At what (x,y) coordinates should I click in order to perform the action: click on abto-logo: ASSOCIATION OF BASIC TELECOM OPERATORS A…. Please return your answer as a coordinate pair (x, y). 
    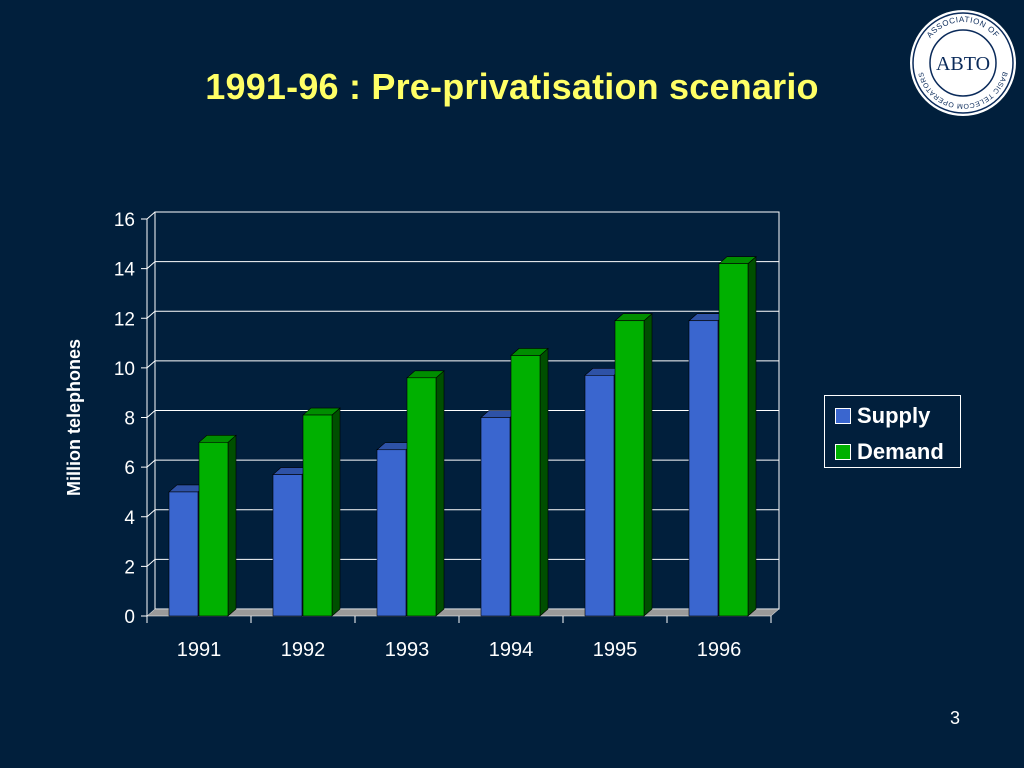
    Looking at the image, I should click on (963, 63).